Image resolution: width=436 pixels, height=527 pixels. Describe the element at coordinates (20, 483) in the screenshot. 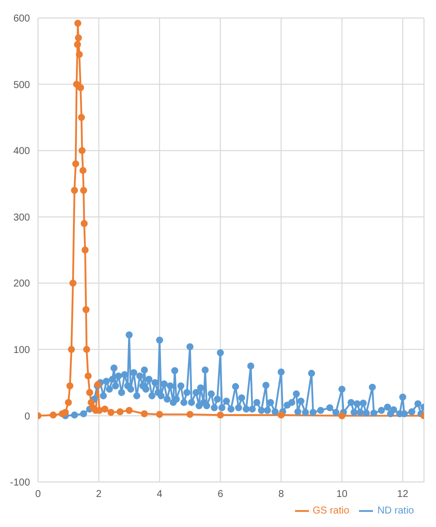

I see `y-tick-label: -100` at that location.